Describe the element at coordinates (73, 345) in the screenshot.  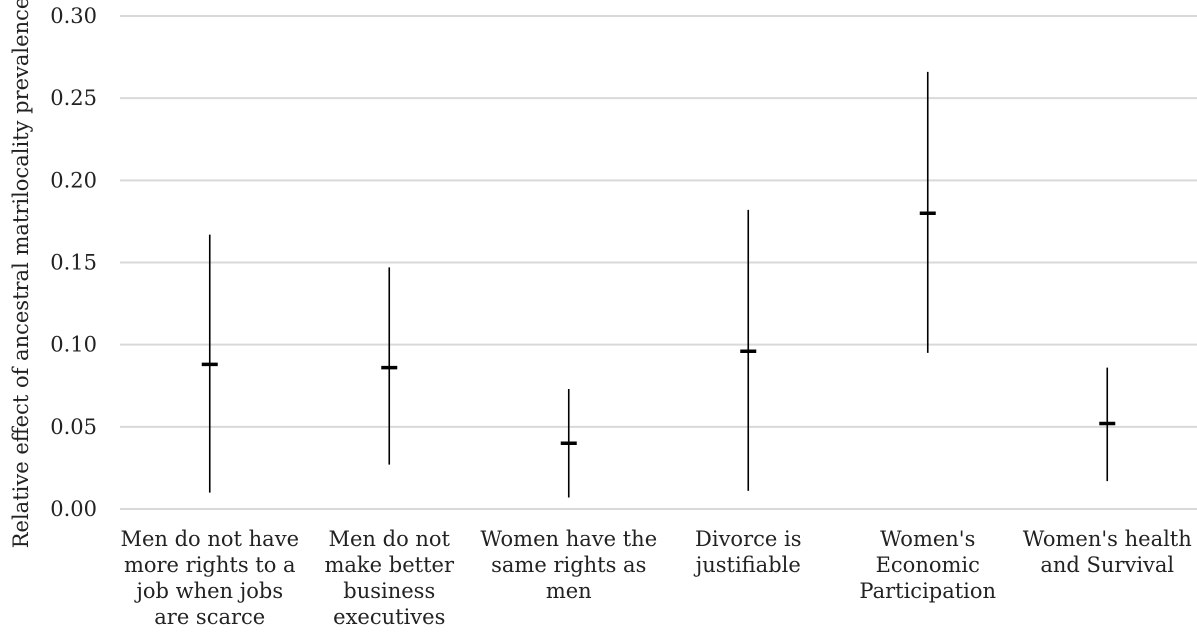
I see `y-tick-label: 0.10` at that location.